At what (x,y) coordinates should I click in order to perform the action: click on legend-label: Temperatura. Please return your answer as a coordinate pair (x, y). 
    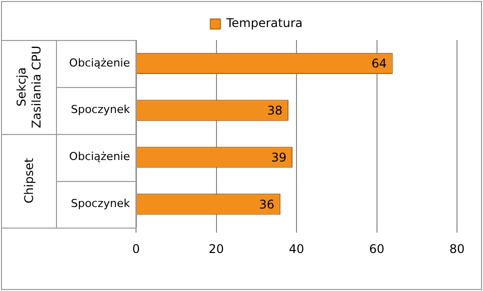
    Looking at the image, I should click on (264, 23).